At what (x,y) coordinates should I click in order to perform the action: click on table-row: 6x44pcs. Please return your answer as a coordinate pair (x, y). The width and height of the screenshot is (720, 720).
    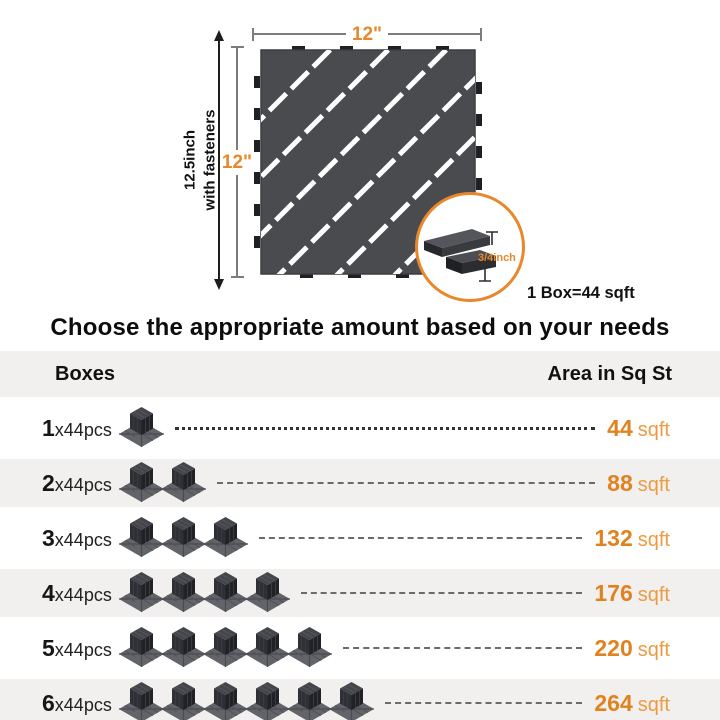
    Looking at the image, I should click on (360, 699).